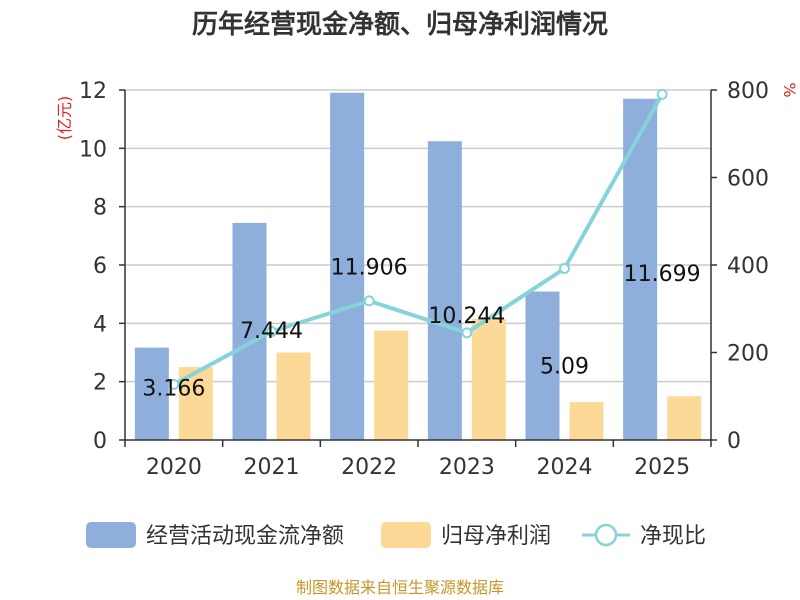  What do you see at coordinates (496, 536) in the screenshot?
I see `legend-label-net-profit: 归母净利润` at bounding box center [496, 536].